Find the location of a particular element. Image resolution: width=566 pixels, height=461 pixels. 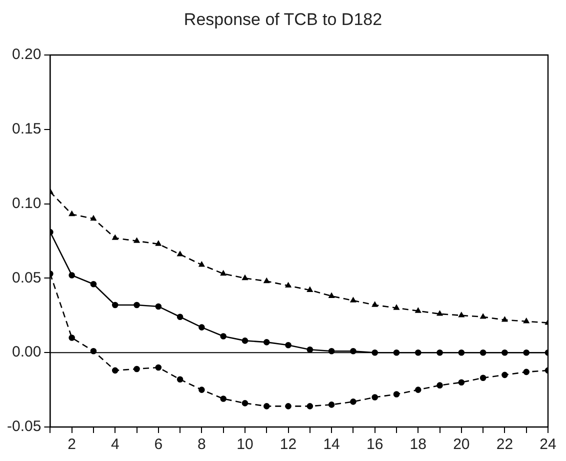

x-tick-label: 24 is located at coordinates (548, 445).